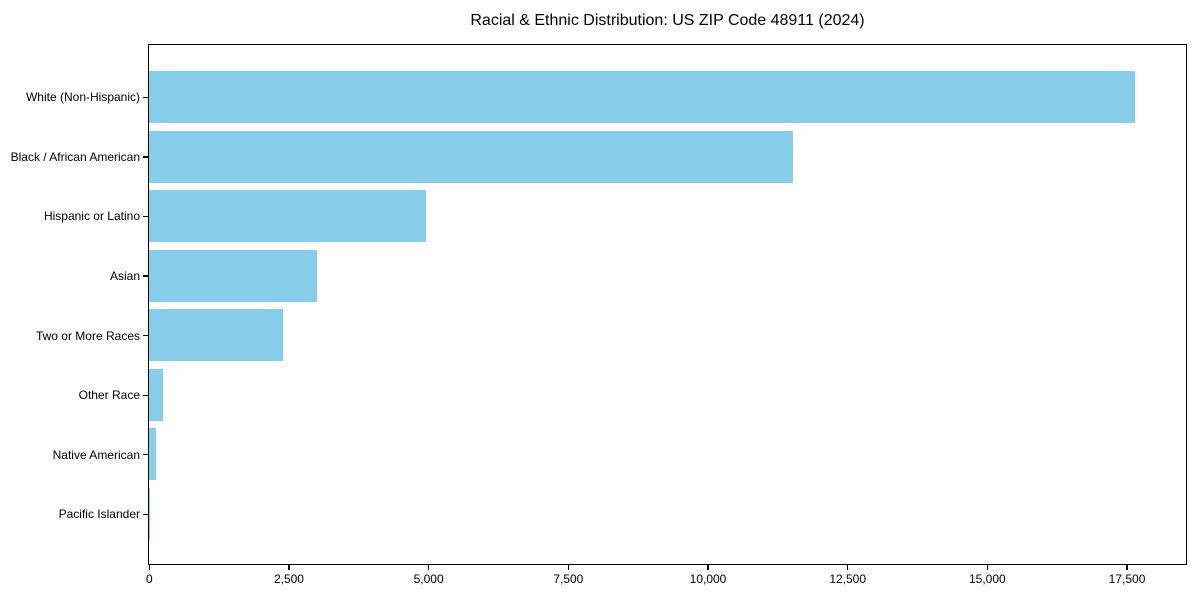 The height and width of the screenshot is (600, 1200). What do you see at coordinates (99, 514) in the screenshot?
I see `y-tick-label-pacific-islander: Pacific Islander` at bounding box center [99, 514].